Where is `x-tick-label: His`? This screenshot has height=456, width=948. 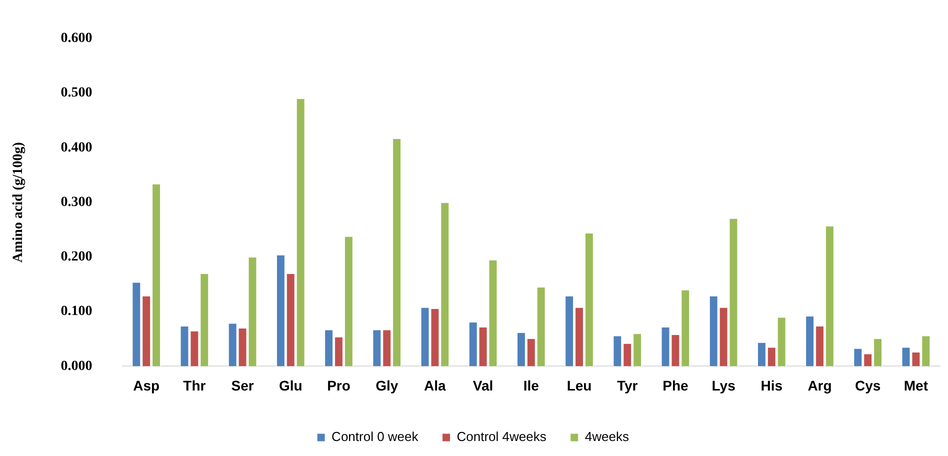
x-tick-label: His is located at coordinates (771, 385).